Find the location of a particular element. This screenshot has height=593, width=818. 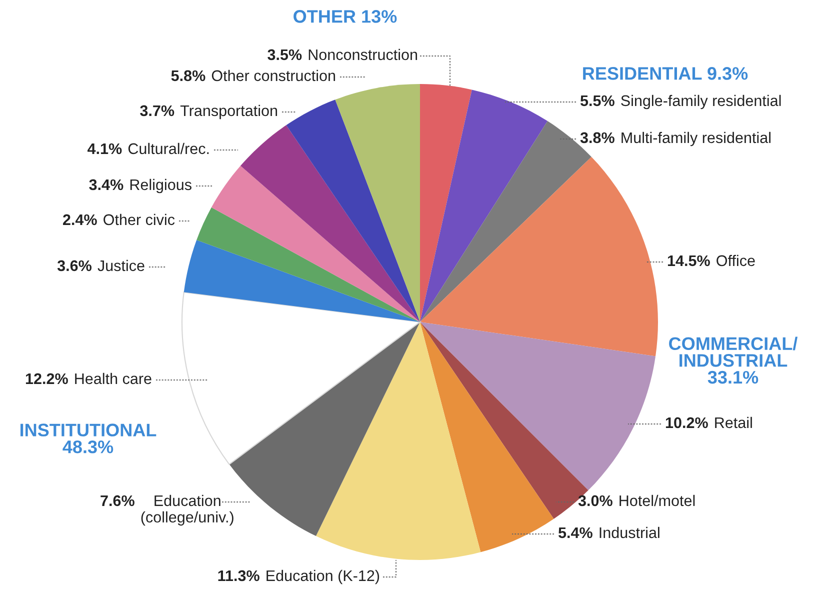

data-label: 5.4% is located at coordinates (575, 532).